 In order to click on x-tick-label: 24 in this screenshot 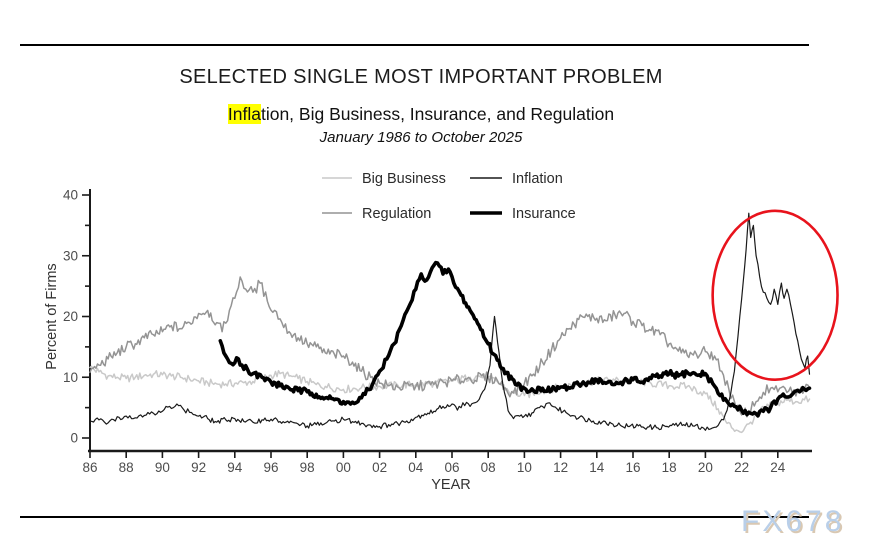, I will do `click(778, 467)`.